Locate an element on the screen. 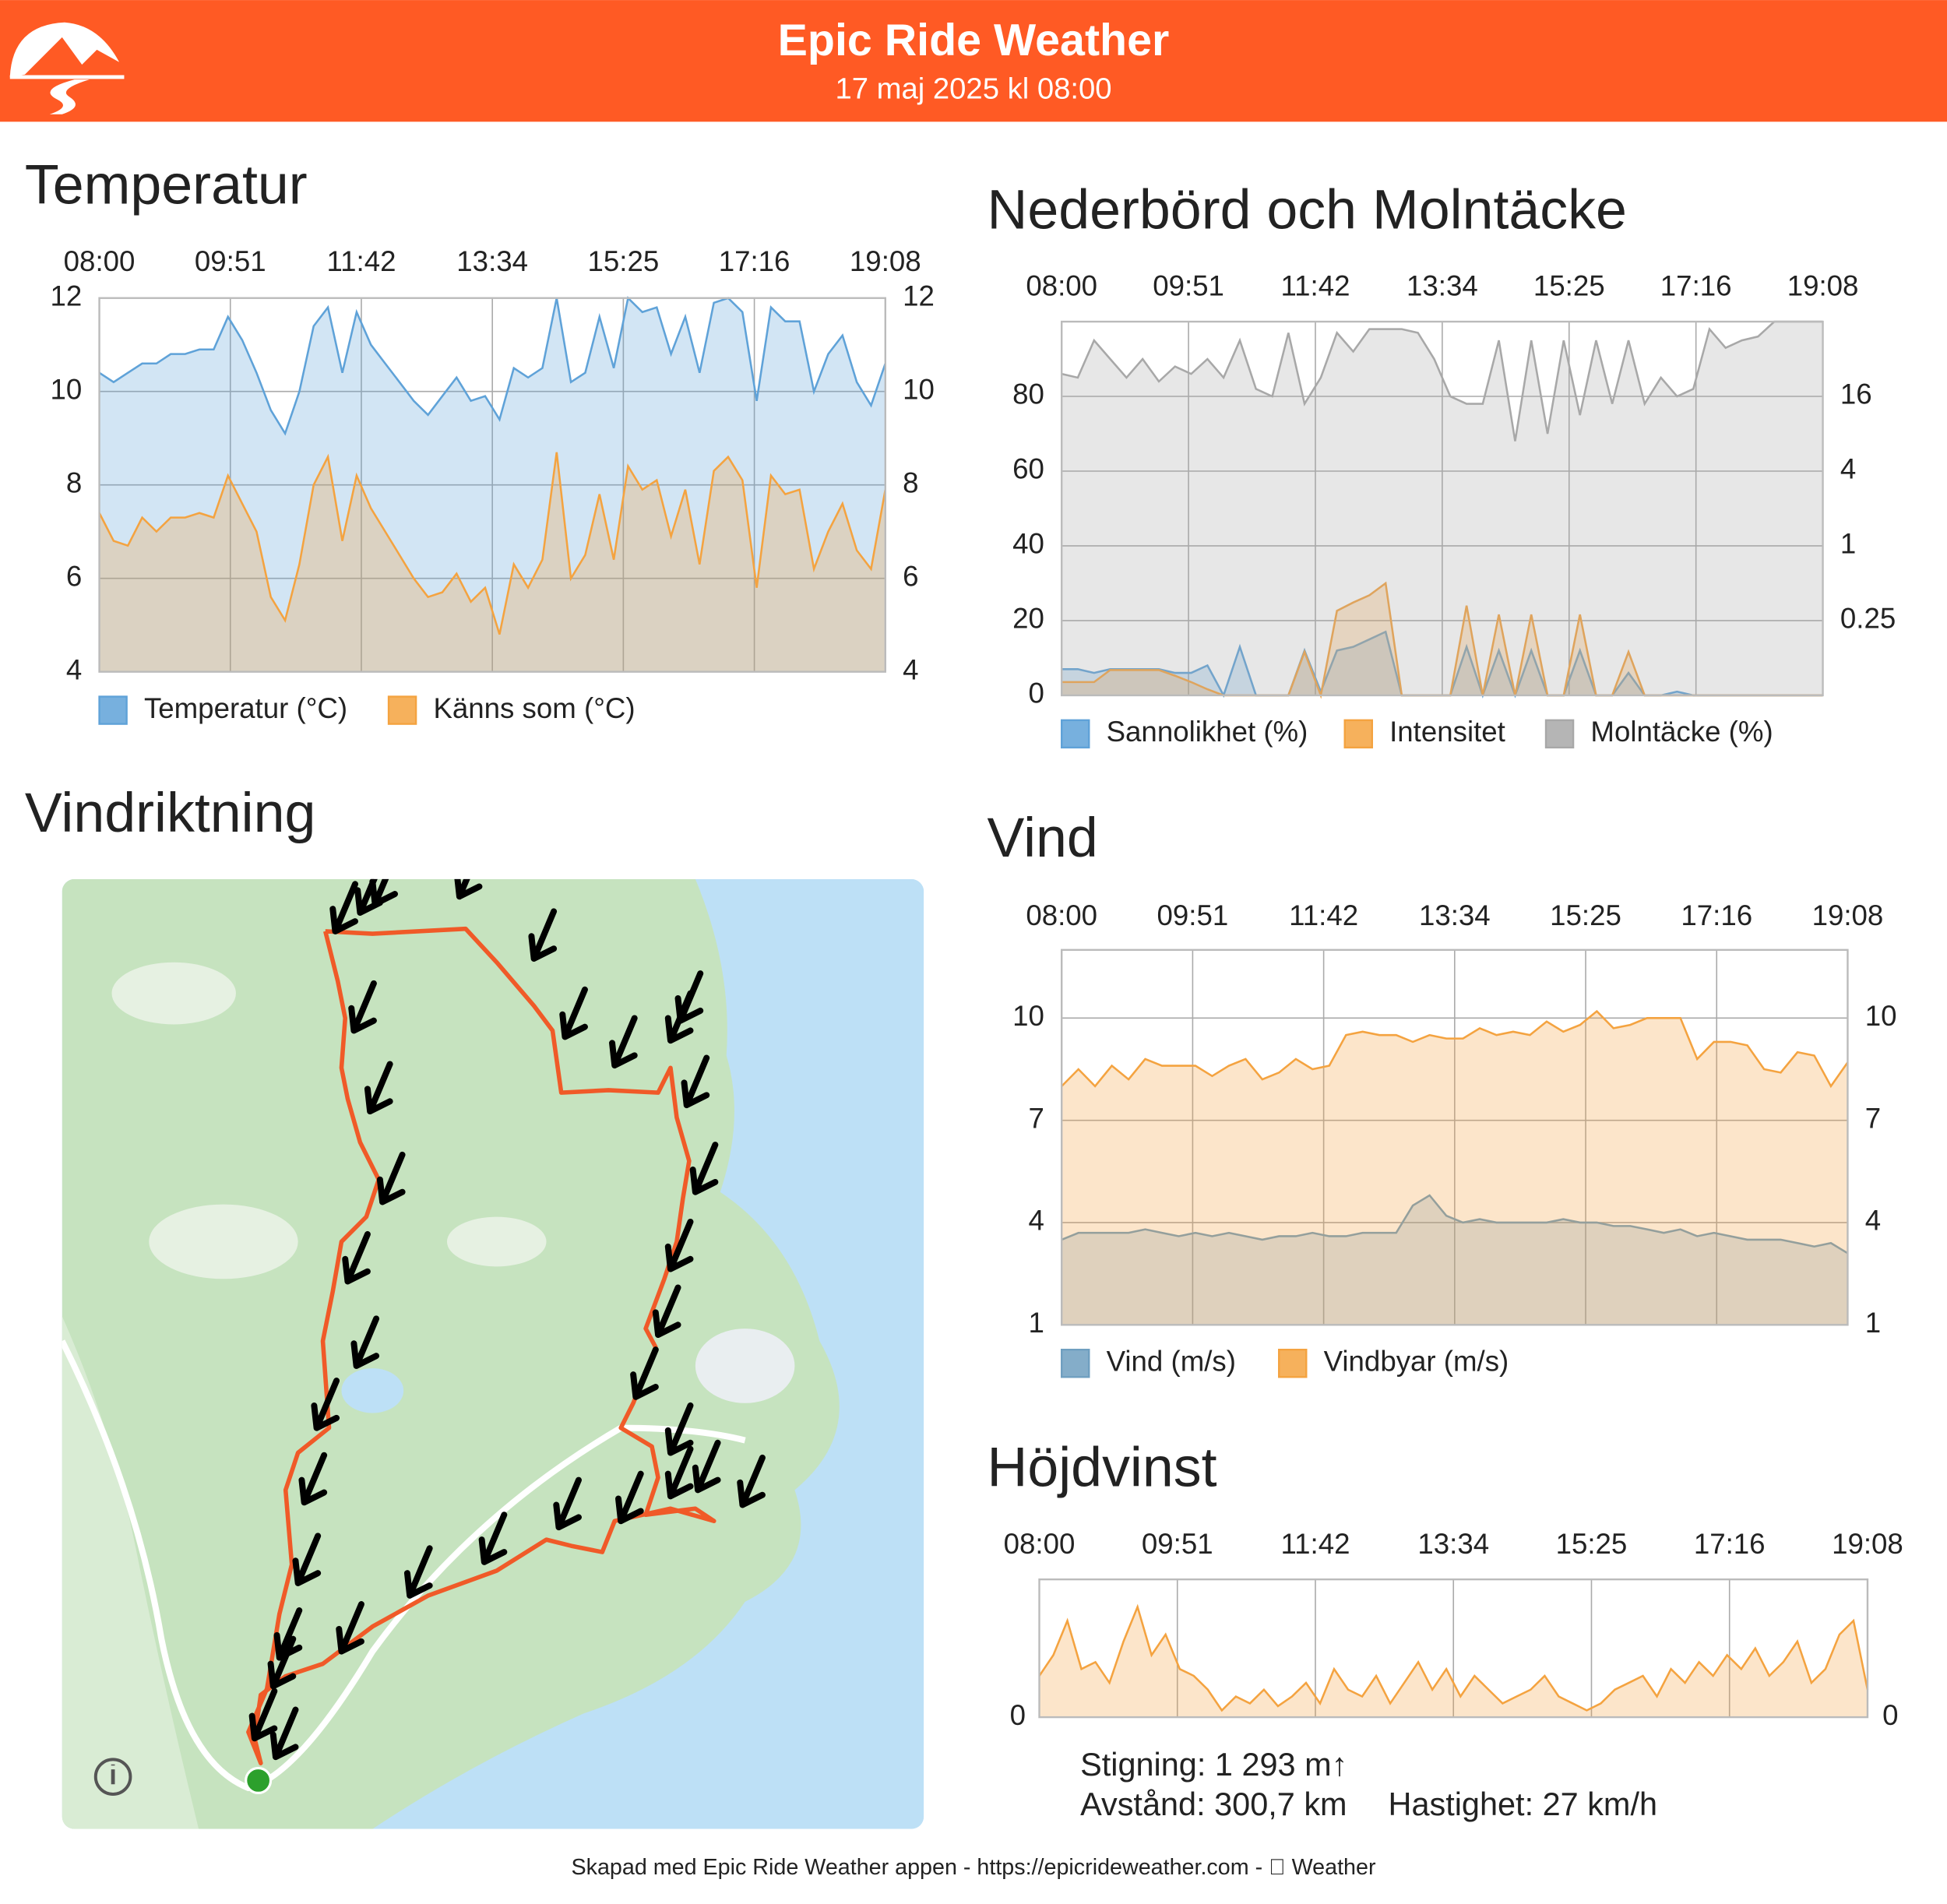 The height and width of the screenshot is (1904, 1947). y-tick-label: 1 is located at coordinates (1036, 1323).